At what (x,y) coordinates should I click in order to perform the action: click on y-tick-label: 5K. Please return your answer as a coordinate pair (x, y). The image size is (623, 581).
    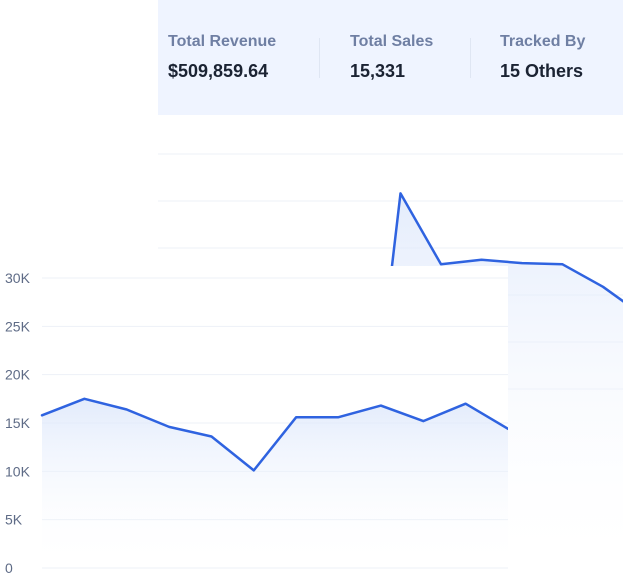
    Looking at the image, I should click on (14, 520).